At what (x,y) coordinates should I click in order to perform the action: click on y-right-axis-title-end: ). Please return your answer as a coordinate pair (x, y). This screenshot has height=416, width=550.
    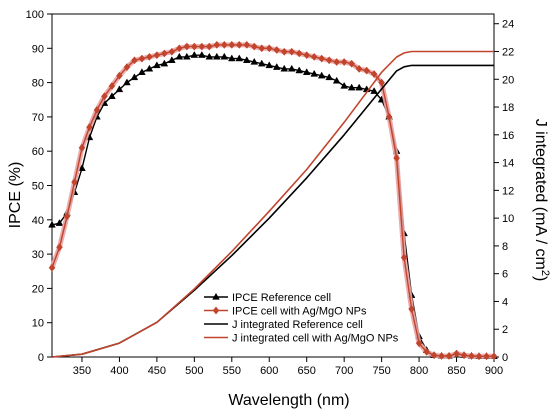
    Looking at the image, I should click on (540, 278).